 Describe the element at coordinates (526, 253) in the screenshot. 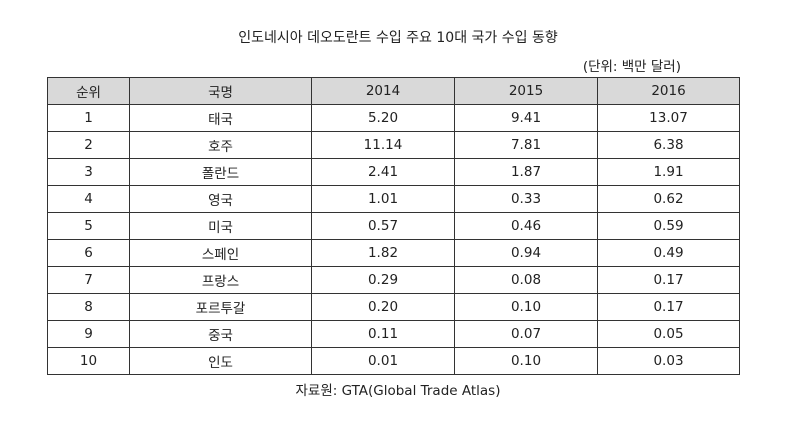

I see `value-2015-cell: 0.94` at that location.